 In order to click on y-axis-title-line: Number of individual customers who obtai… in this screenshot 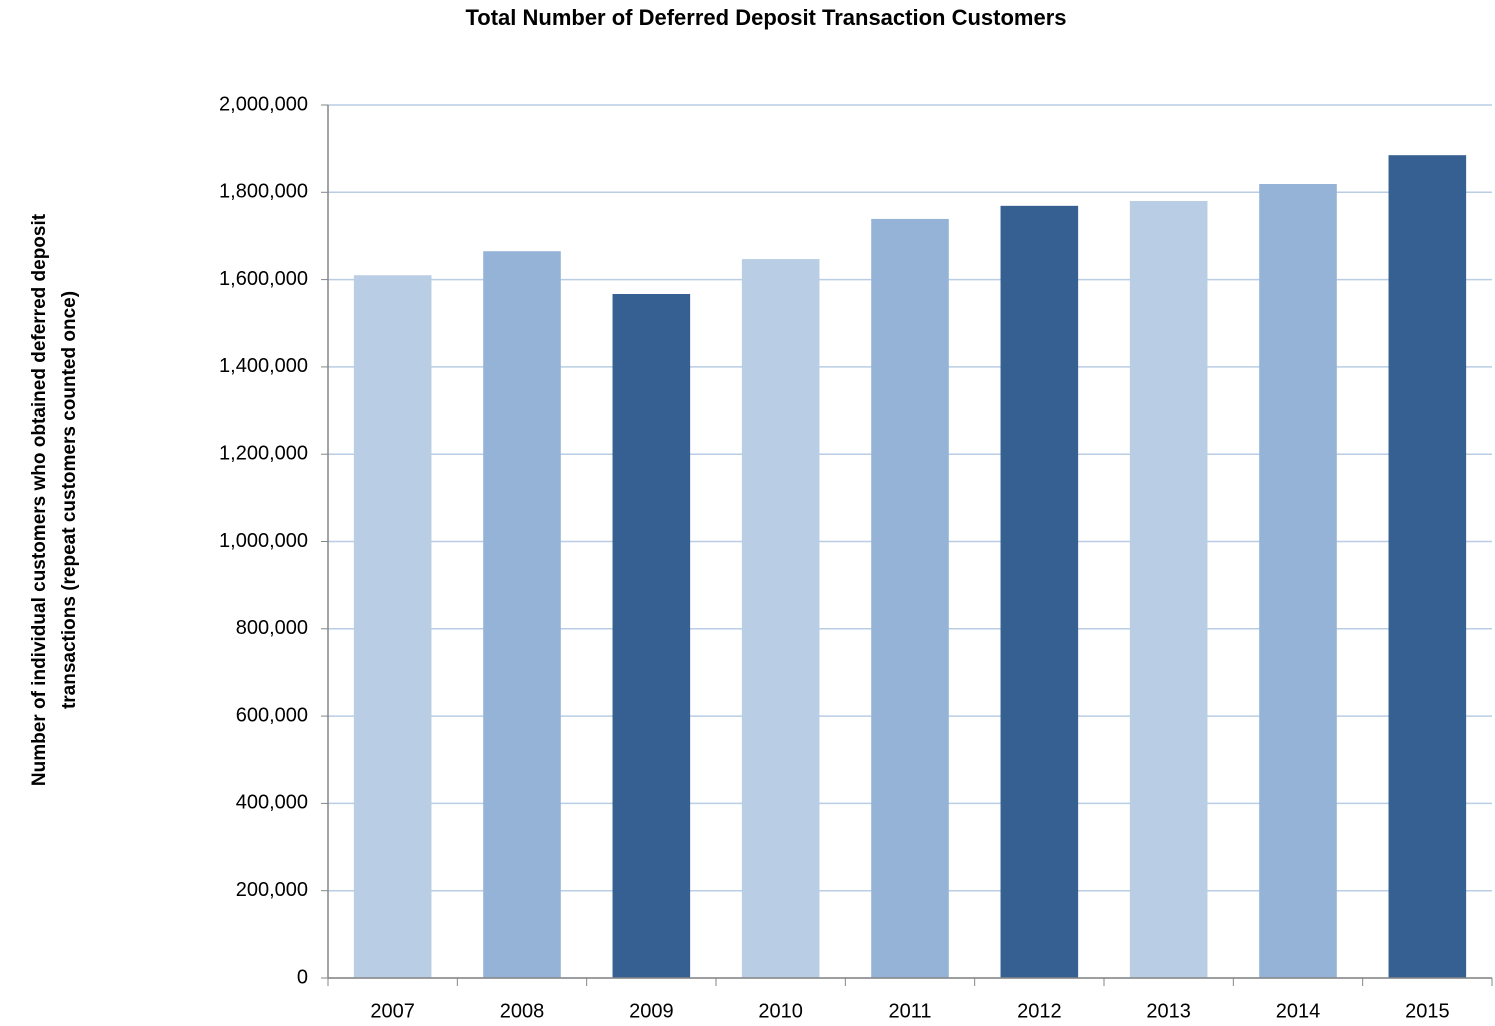, I will do `click(39, 499)`.